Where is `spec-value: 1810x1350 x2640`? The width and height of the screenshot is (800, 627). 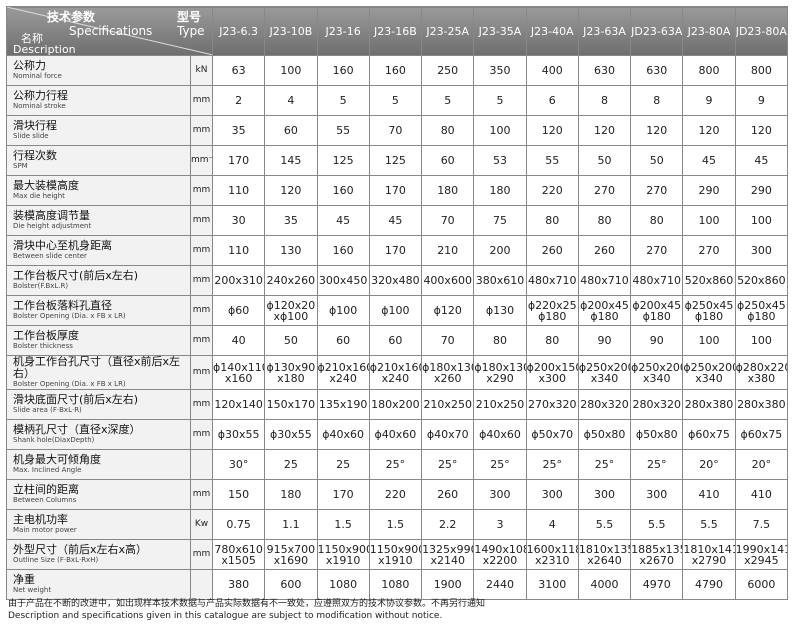
spec-value: 1810x1350 x2640 is located at coordinates (604, 554).